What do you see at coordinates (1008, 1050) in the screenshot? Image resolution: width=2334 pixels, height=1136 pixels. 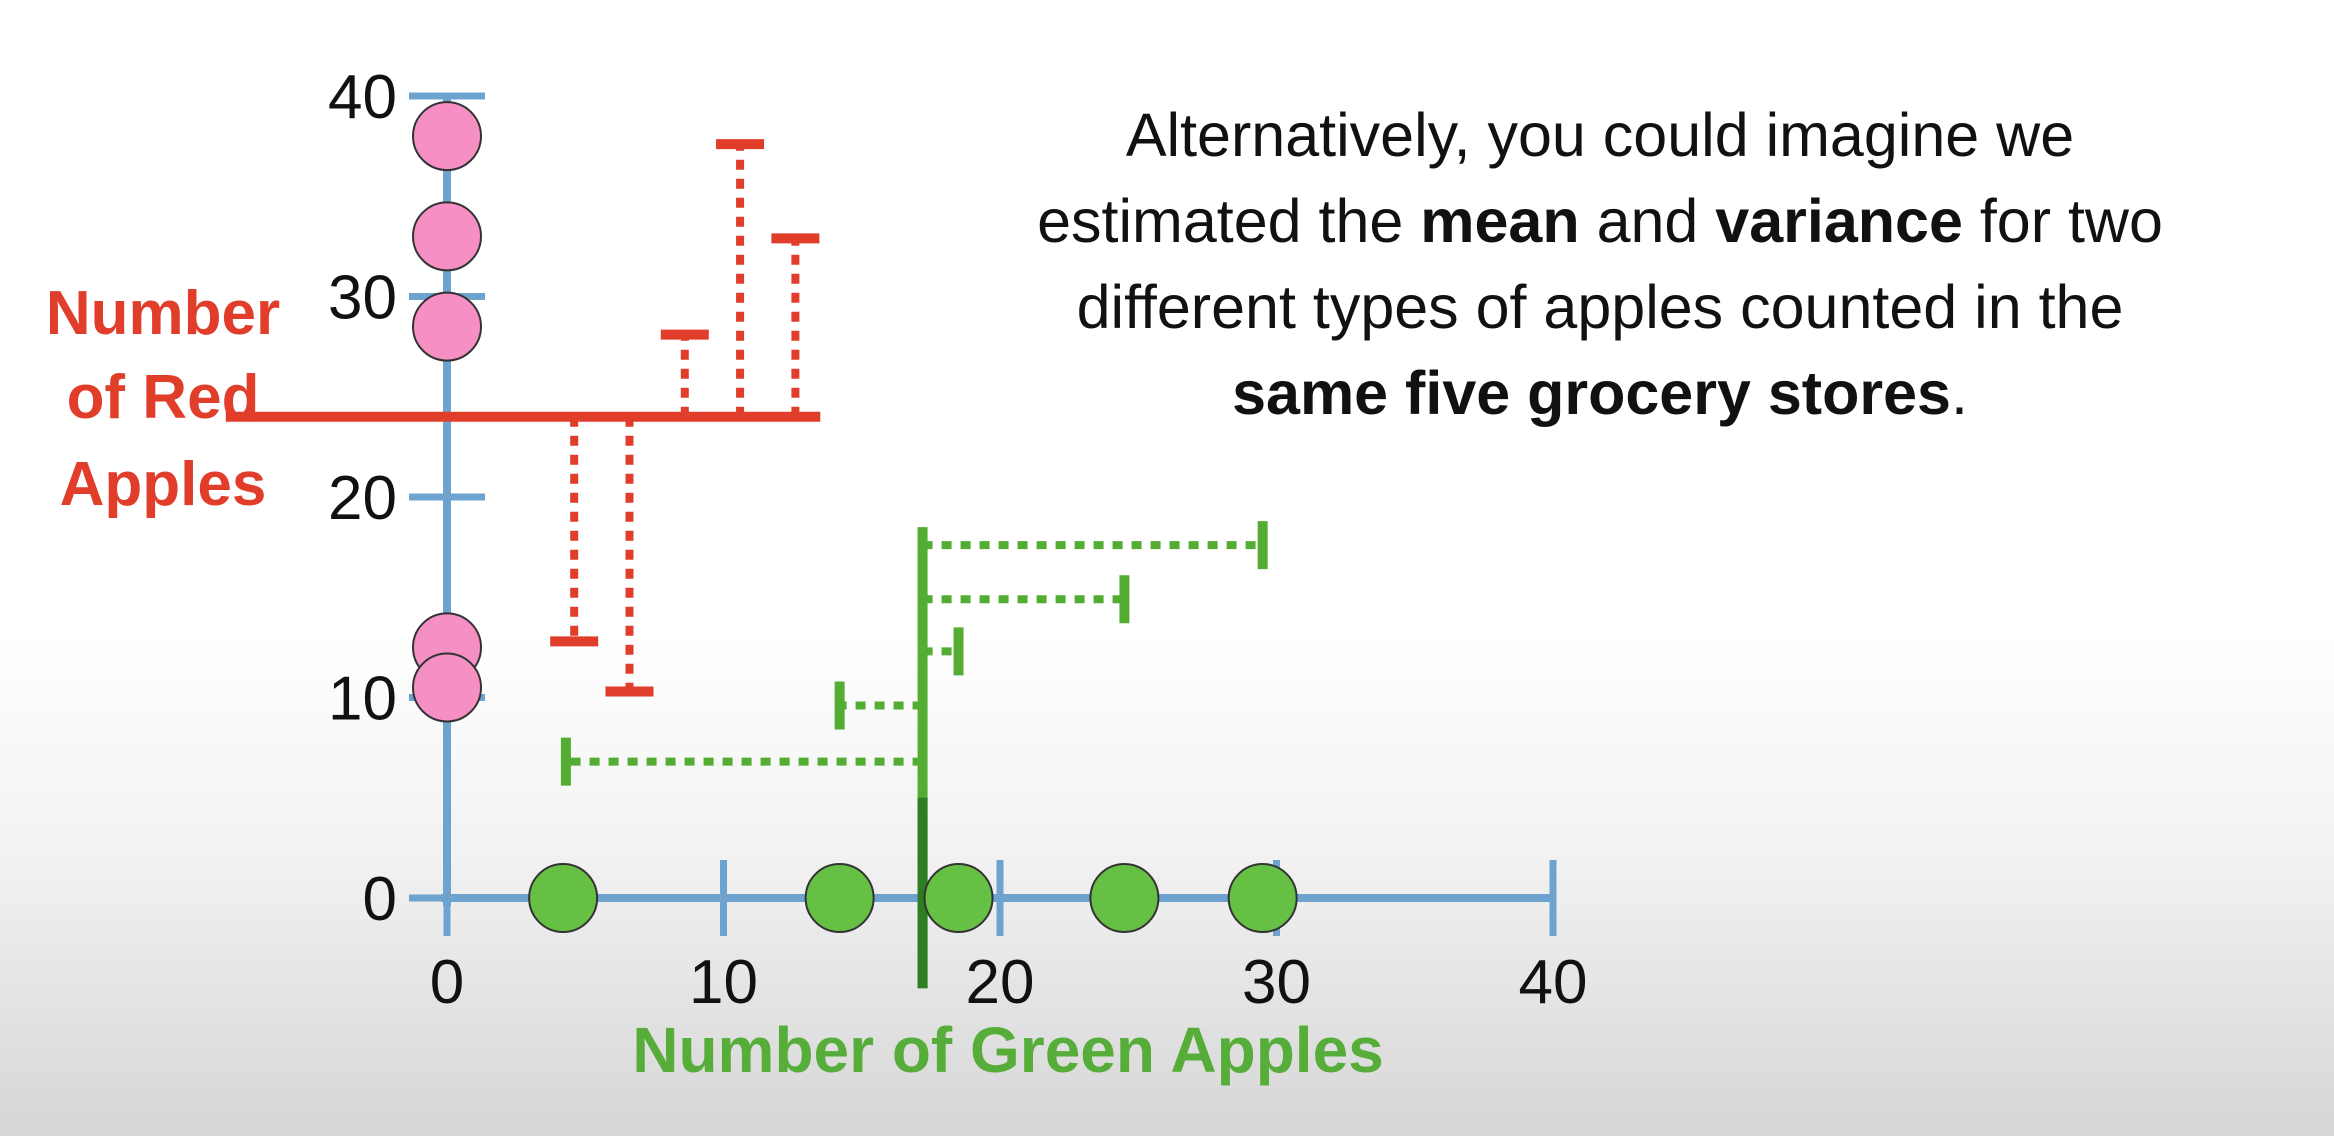 I see `x-axis-title: Number of Green Apples` at bounding box center [1008, 1050].